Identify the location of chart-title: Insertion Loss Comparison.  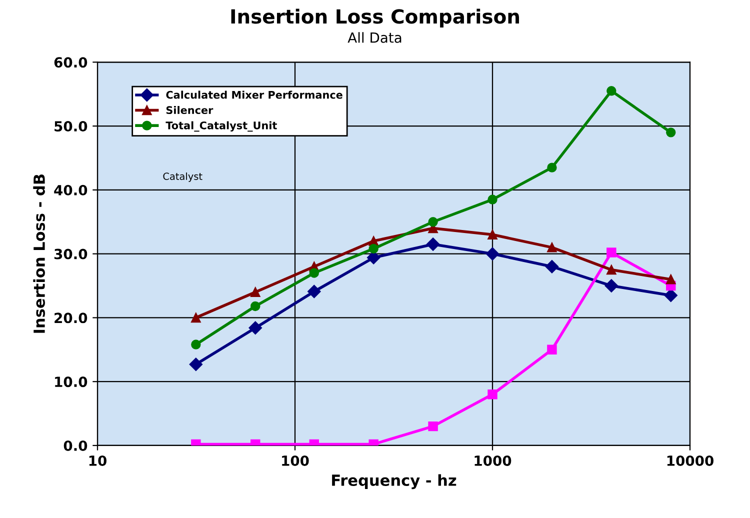
(375, 18).